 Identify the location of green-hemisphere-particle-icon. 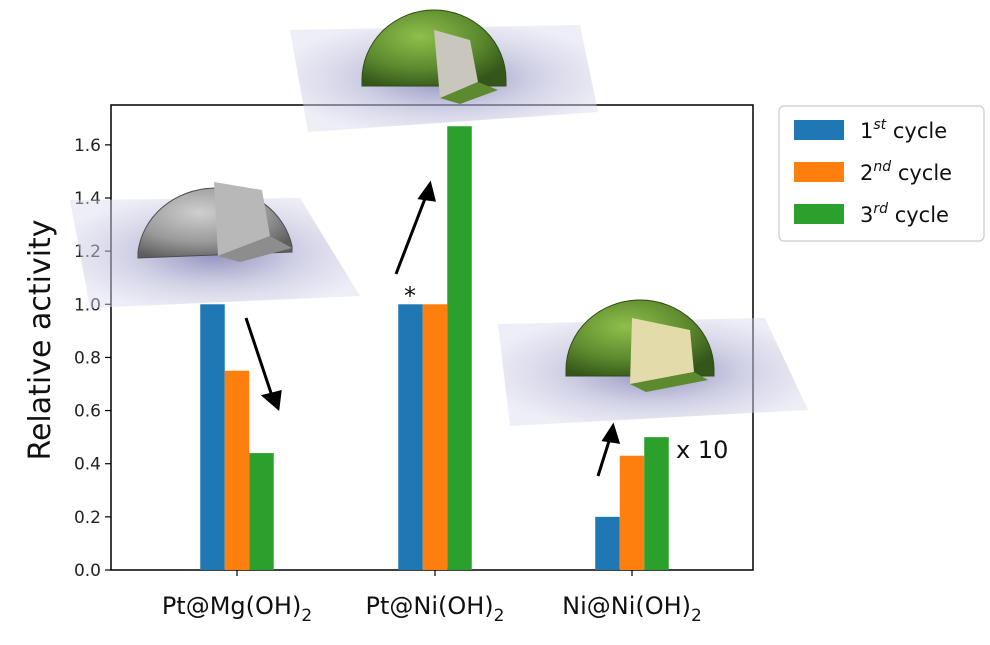
(444, 70).